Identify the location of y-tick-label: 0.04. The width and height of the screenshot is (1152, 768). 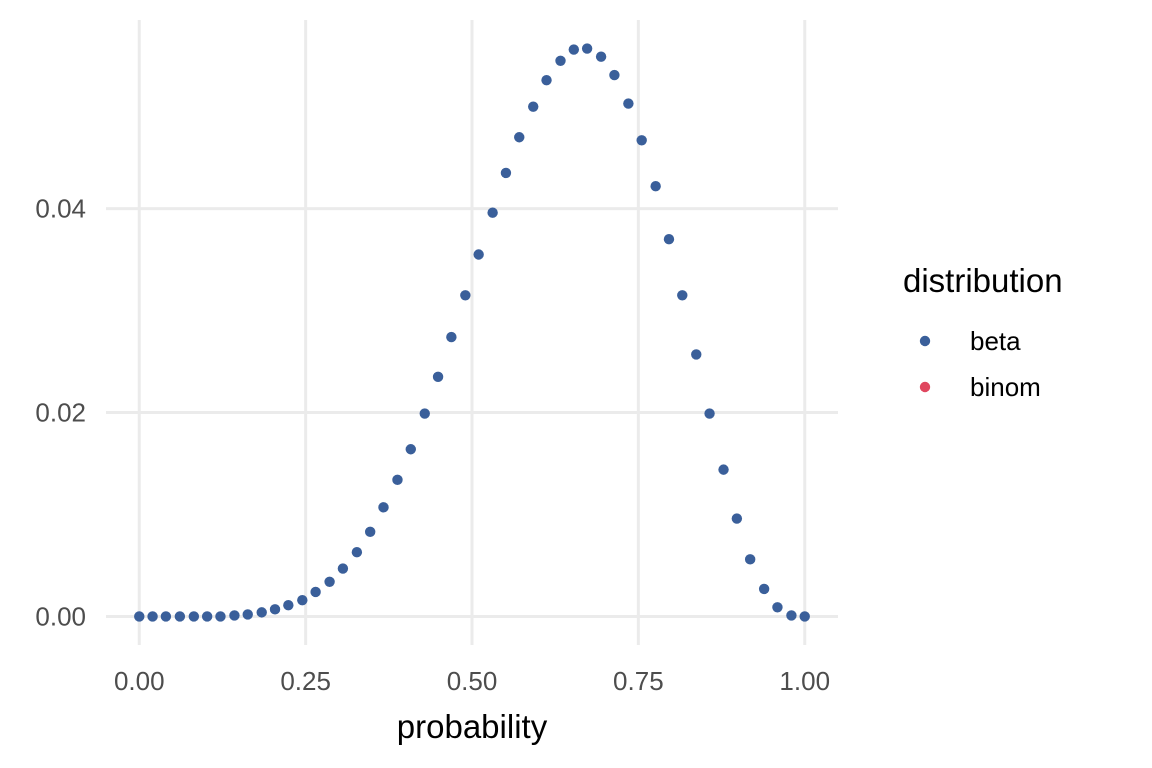
(60, 209).